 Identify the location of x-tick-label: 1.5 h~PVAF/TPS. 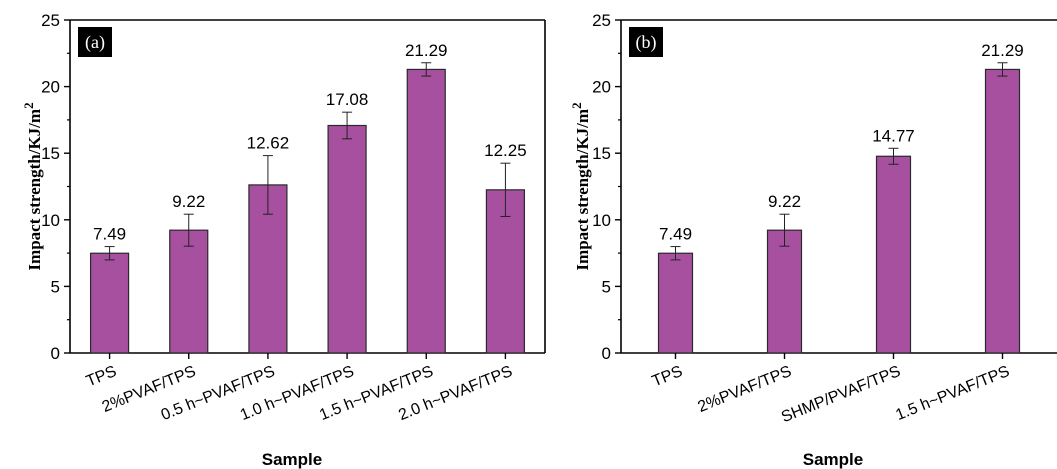
(952, 393).